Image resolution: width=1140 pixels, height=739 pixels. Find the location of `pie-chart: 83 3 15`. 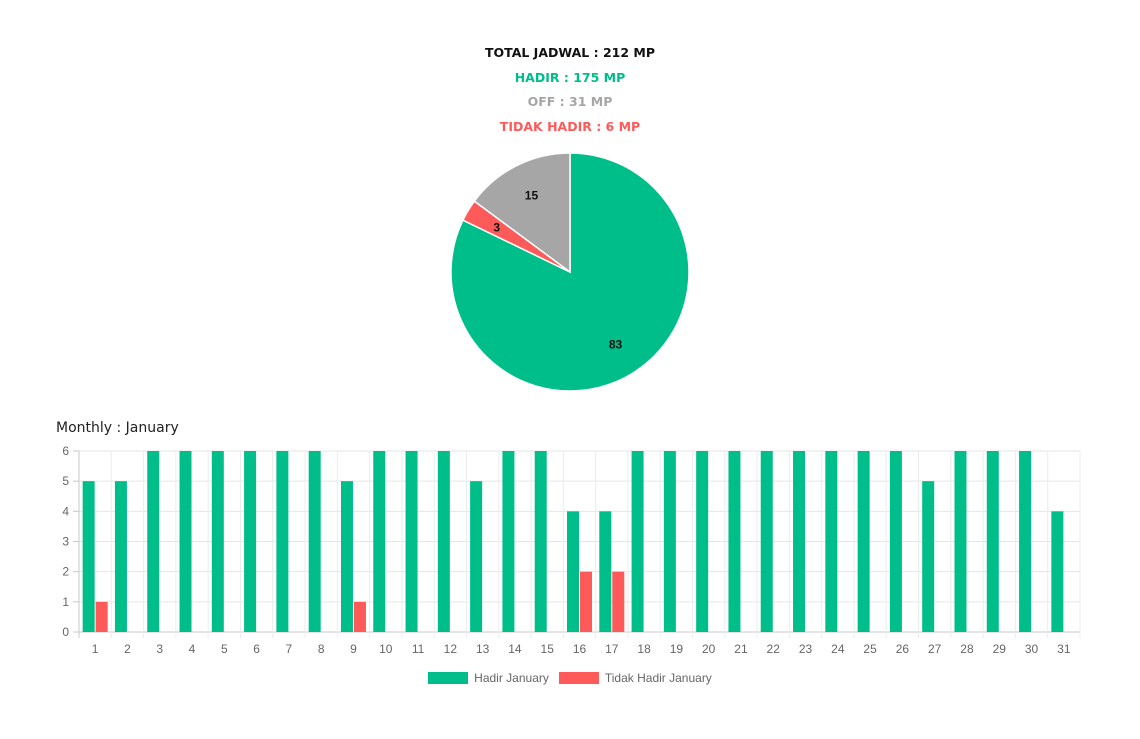

pie-chart: 83 3 15 is located at coordinates (570, 272).